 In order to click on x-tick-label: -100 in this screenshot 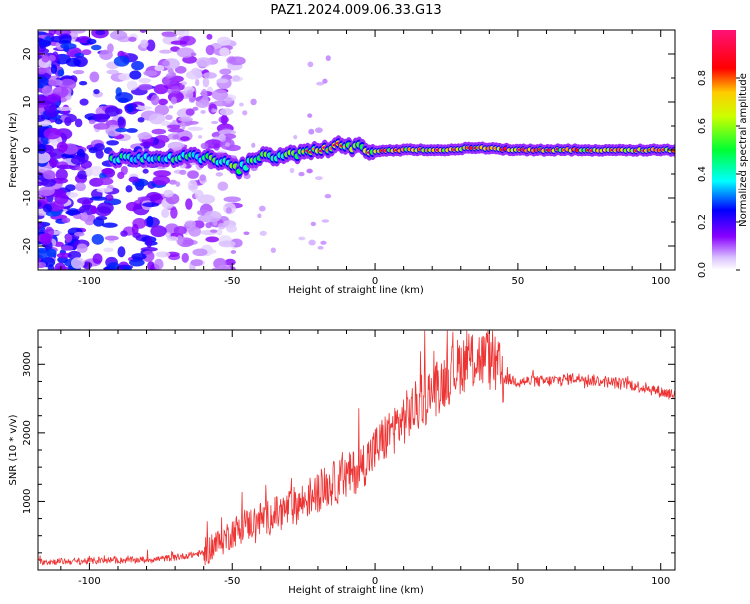, I will do `click(89, 581)`.